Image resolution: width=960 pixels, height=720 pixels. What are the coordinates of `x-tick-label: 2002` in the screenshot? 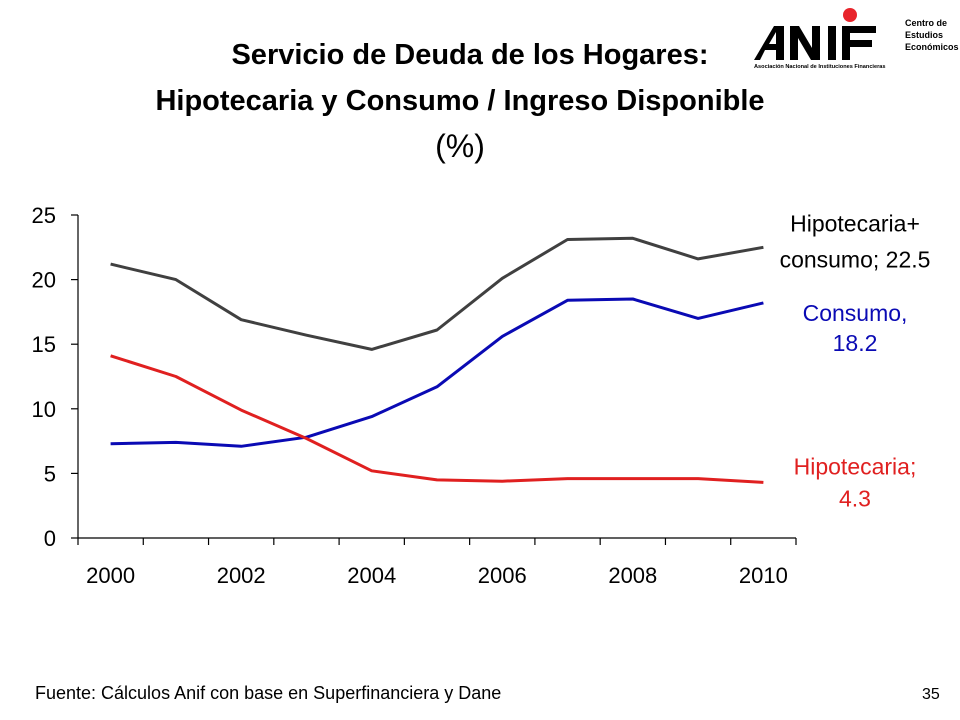 It's located at (241, 575).